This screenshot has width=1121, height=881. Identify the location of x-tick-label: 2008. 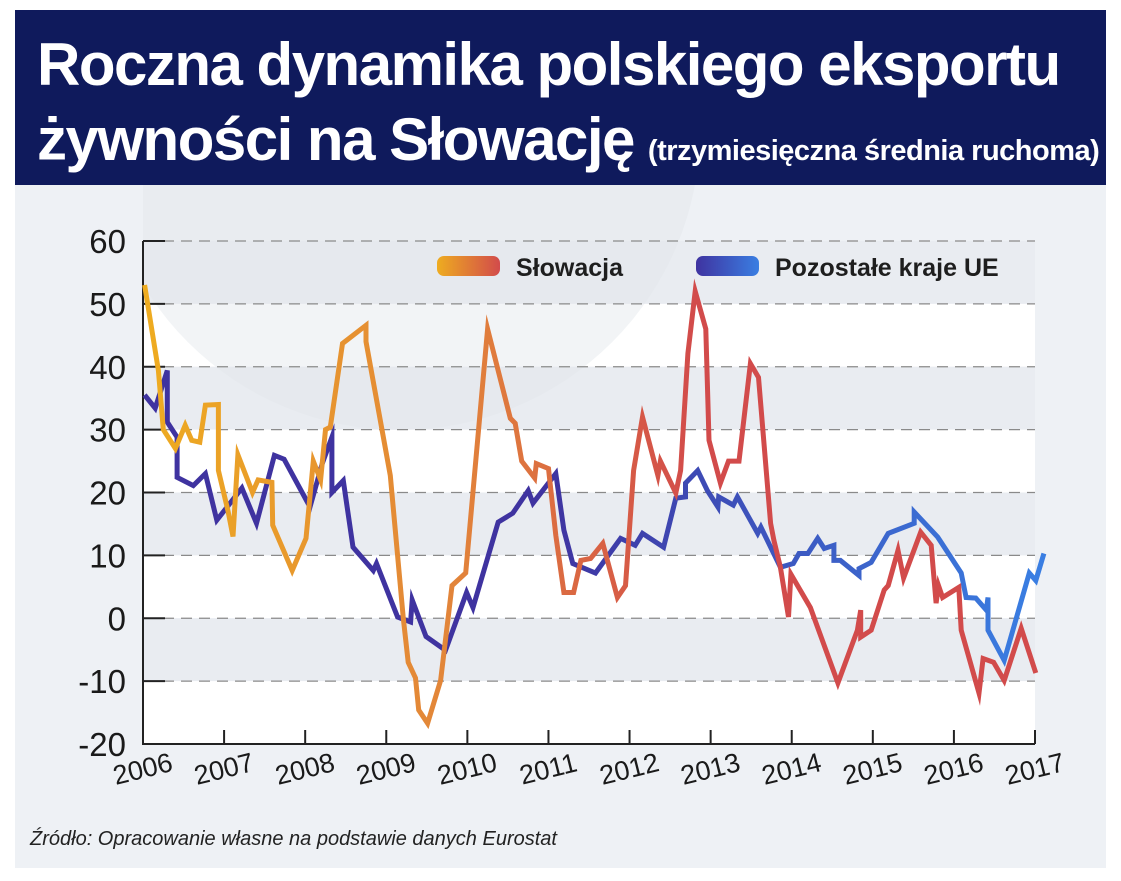
(305, 769).